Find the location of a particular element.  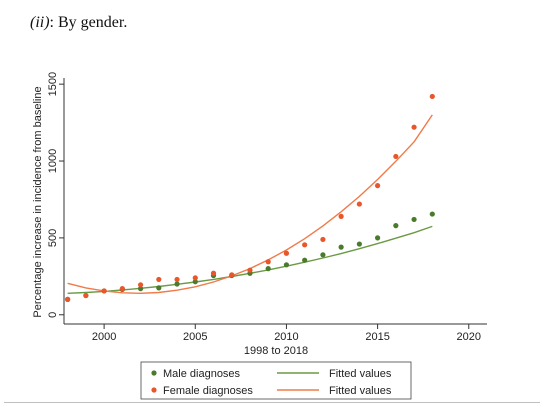

x-tick-label: 2010 is located at coordinates (286, 337).